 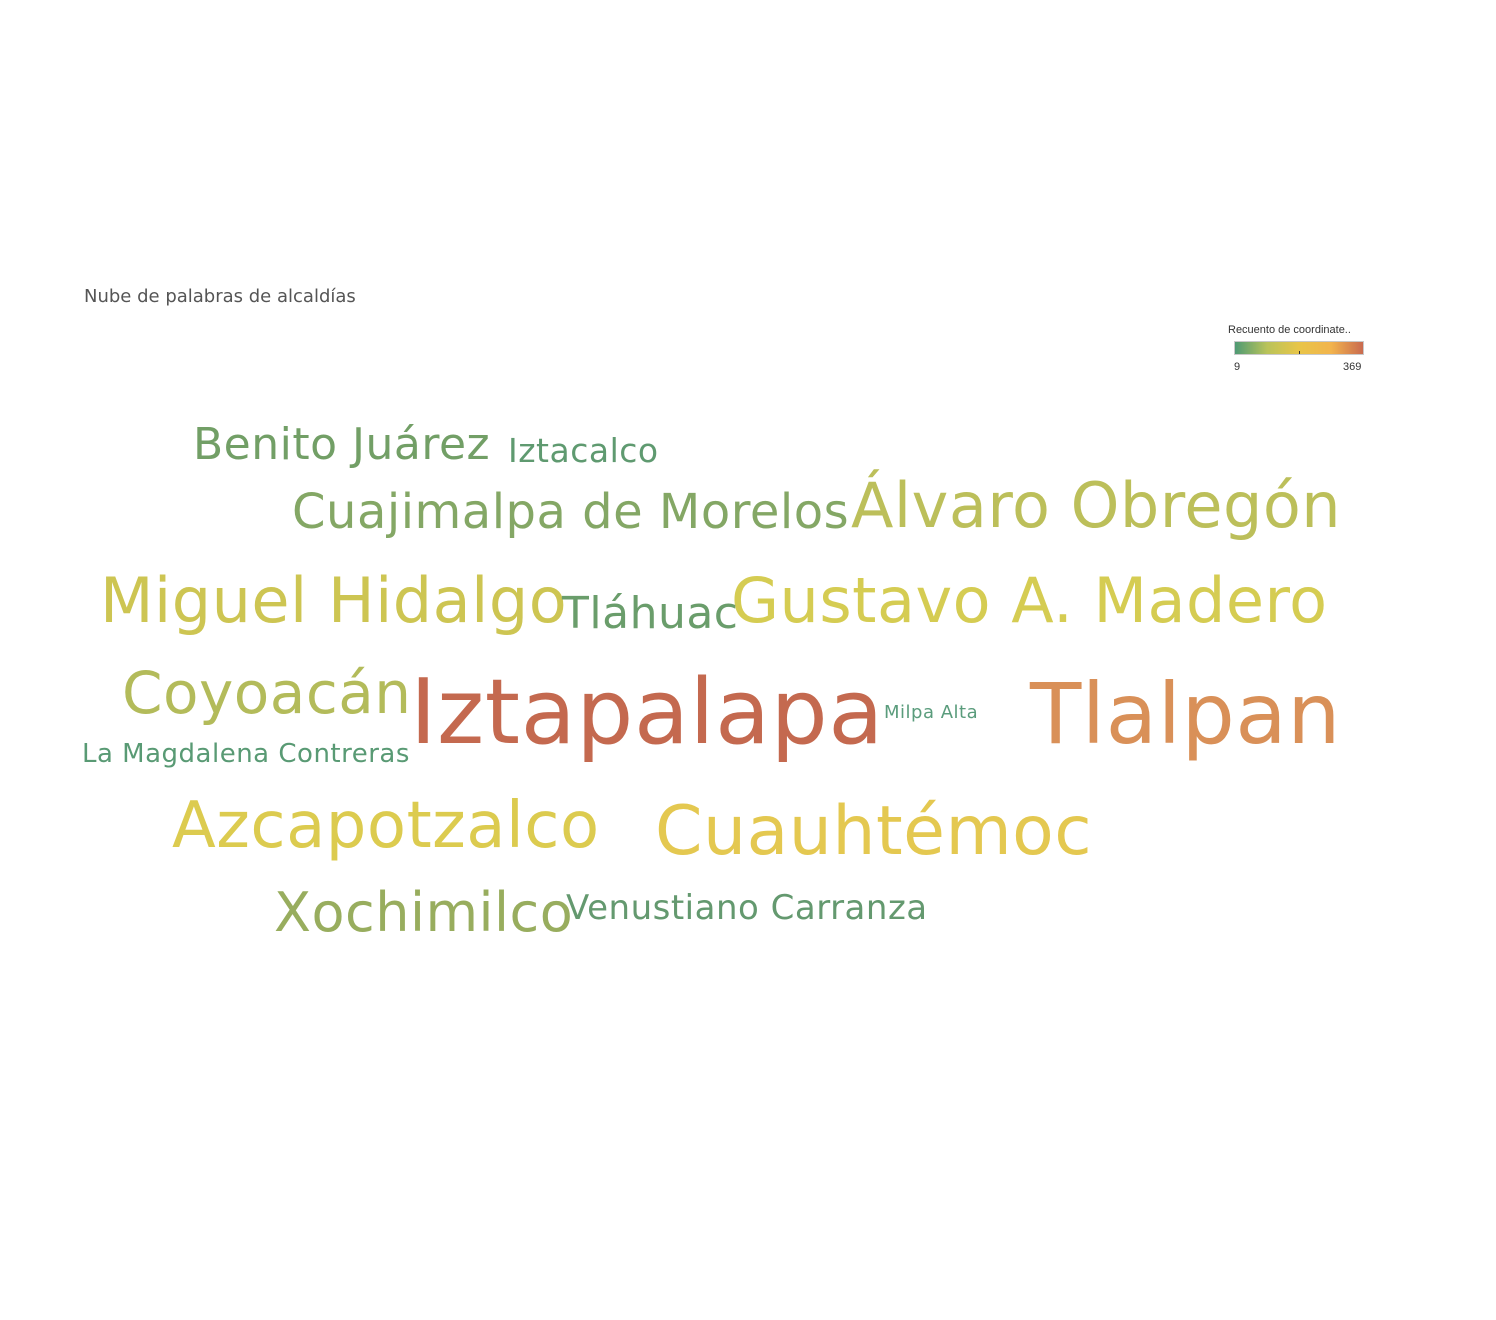 What do you see at coordinates (583, 450) in the screenshot?
I see `word-iztacalco: Iztacalco` at bounding box center [583, 450].